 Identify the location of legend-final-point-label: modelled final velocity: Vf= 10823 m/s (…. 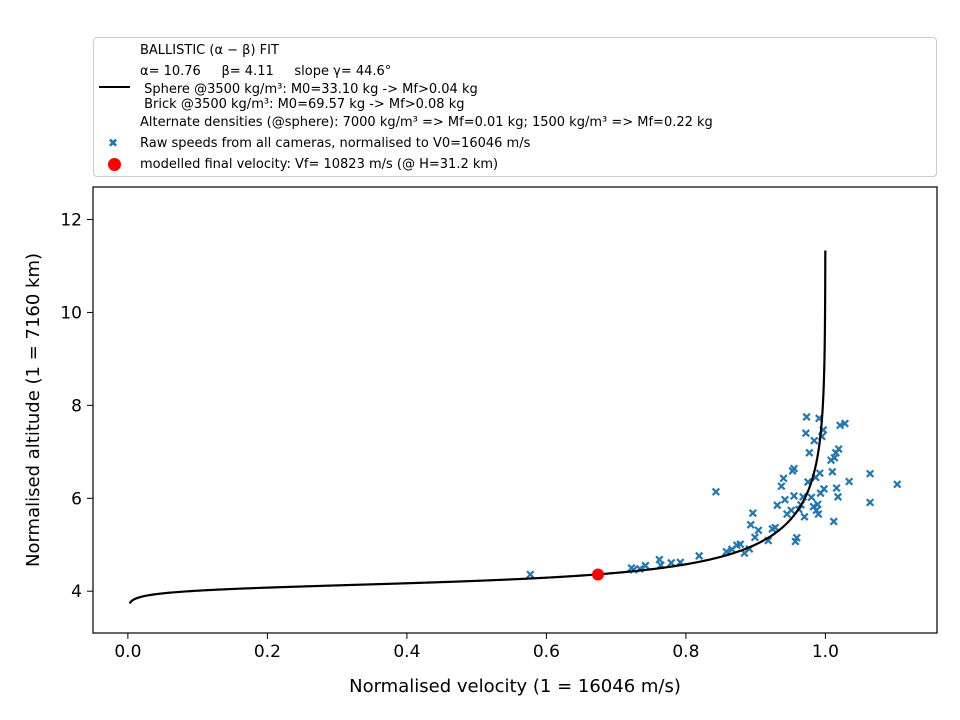
(319, 164).